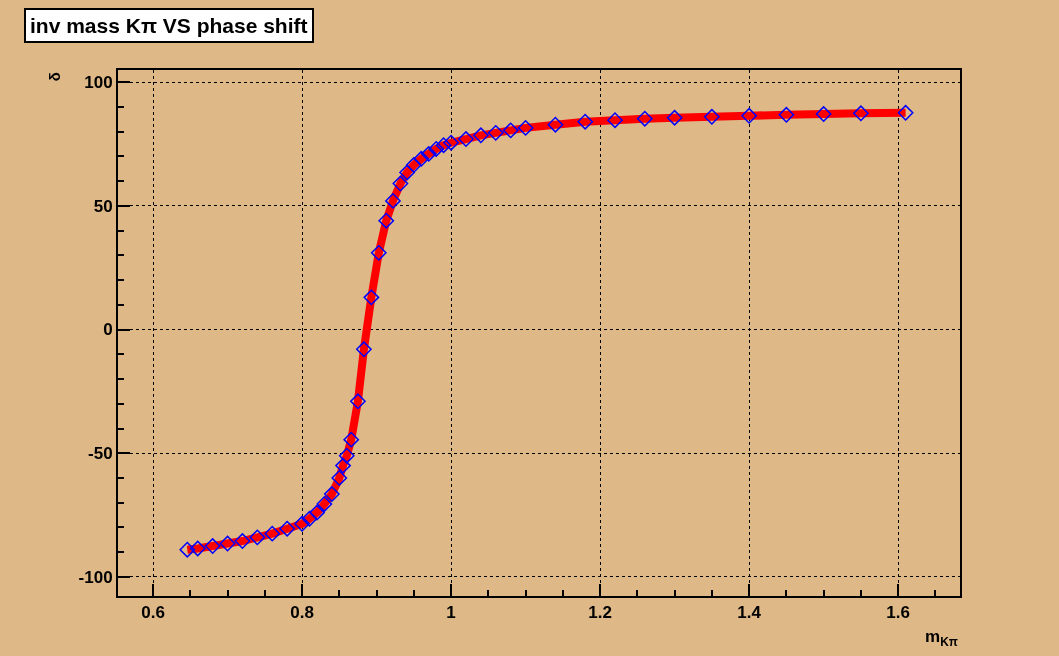  I want to click on y-axis-title: δ, so click(55, 77).